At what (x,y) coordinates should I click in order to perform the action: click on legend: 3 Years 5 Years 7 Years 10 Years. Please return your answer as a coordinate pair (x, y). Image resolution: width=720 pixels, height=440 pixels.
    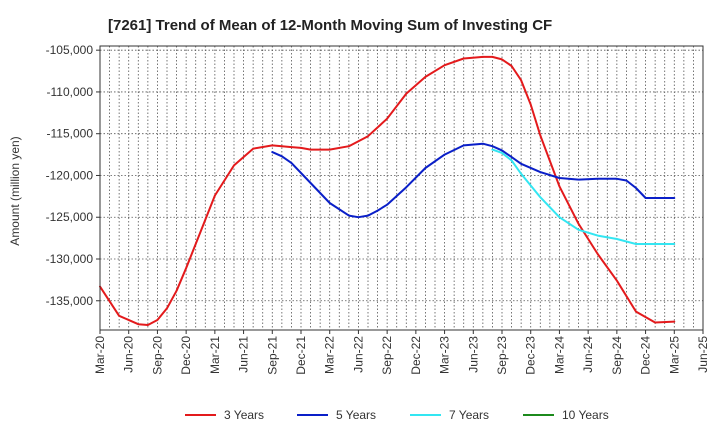
    Looking at the image, I should click on (397, 415).